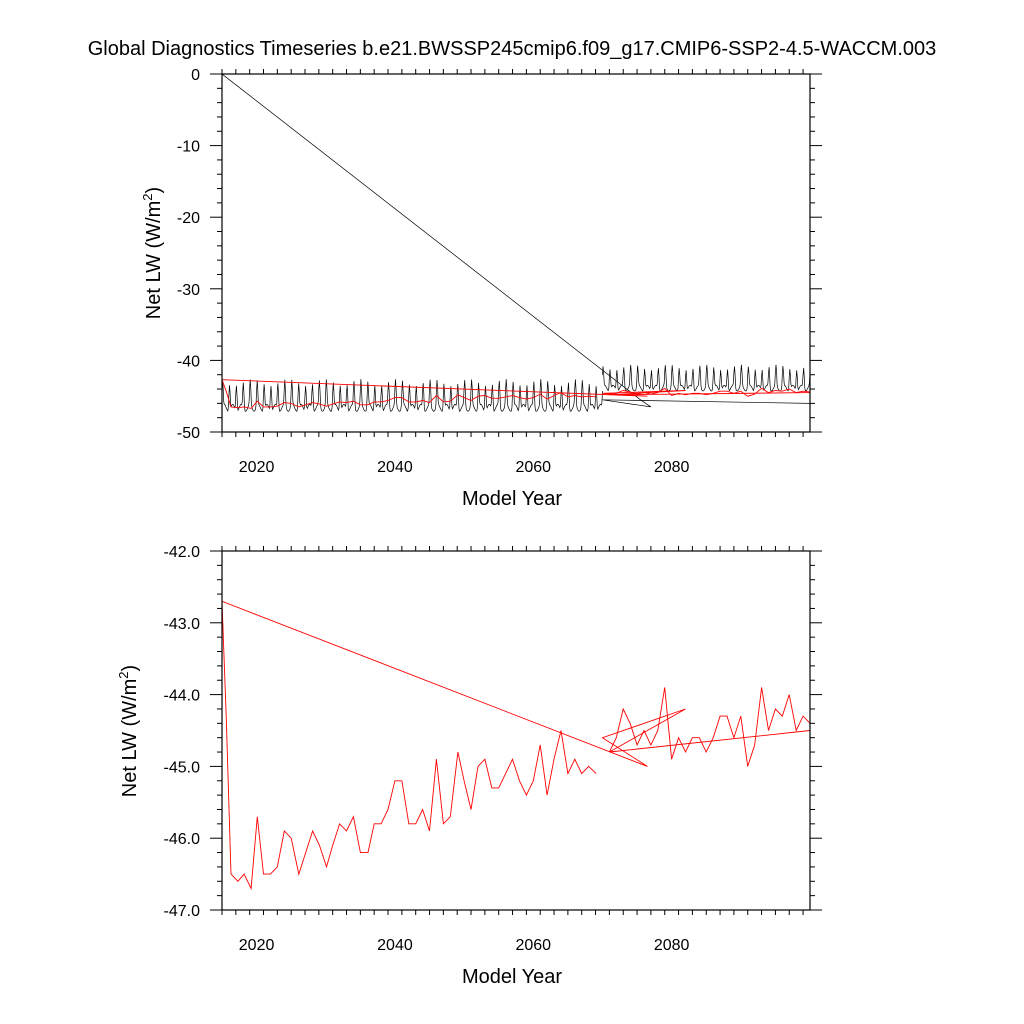 This screenshot has height=1024, width=1024. Describe the element at coordinates (182, 839) in the screenshot. I see `y-tick-label: -46.0` at that location.